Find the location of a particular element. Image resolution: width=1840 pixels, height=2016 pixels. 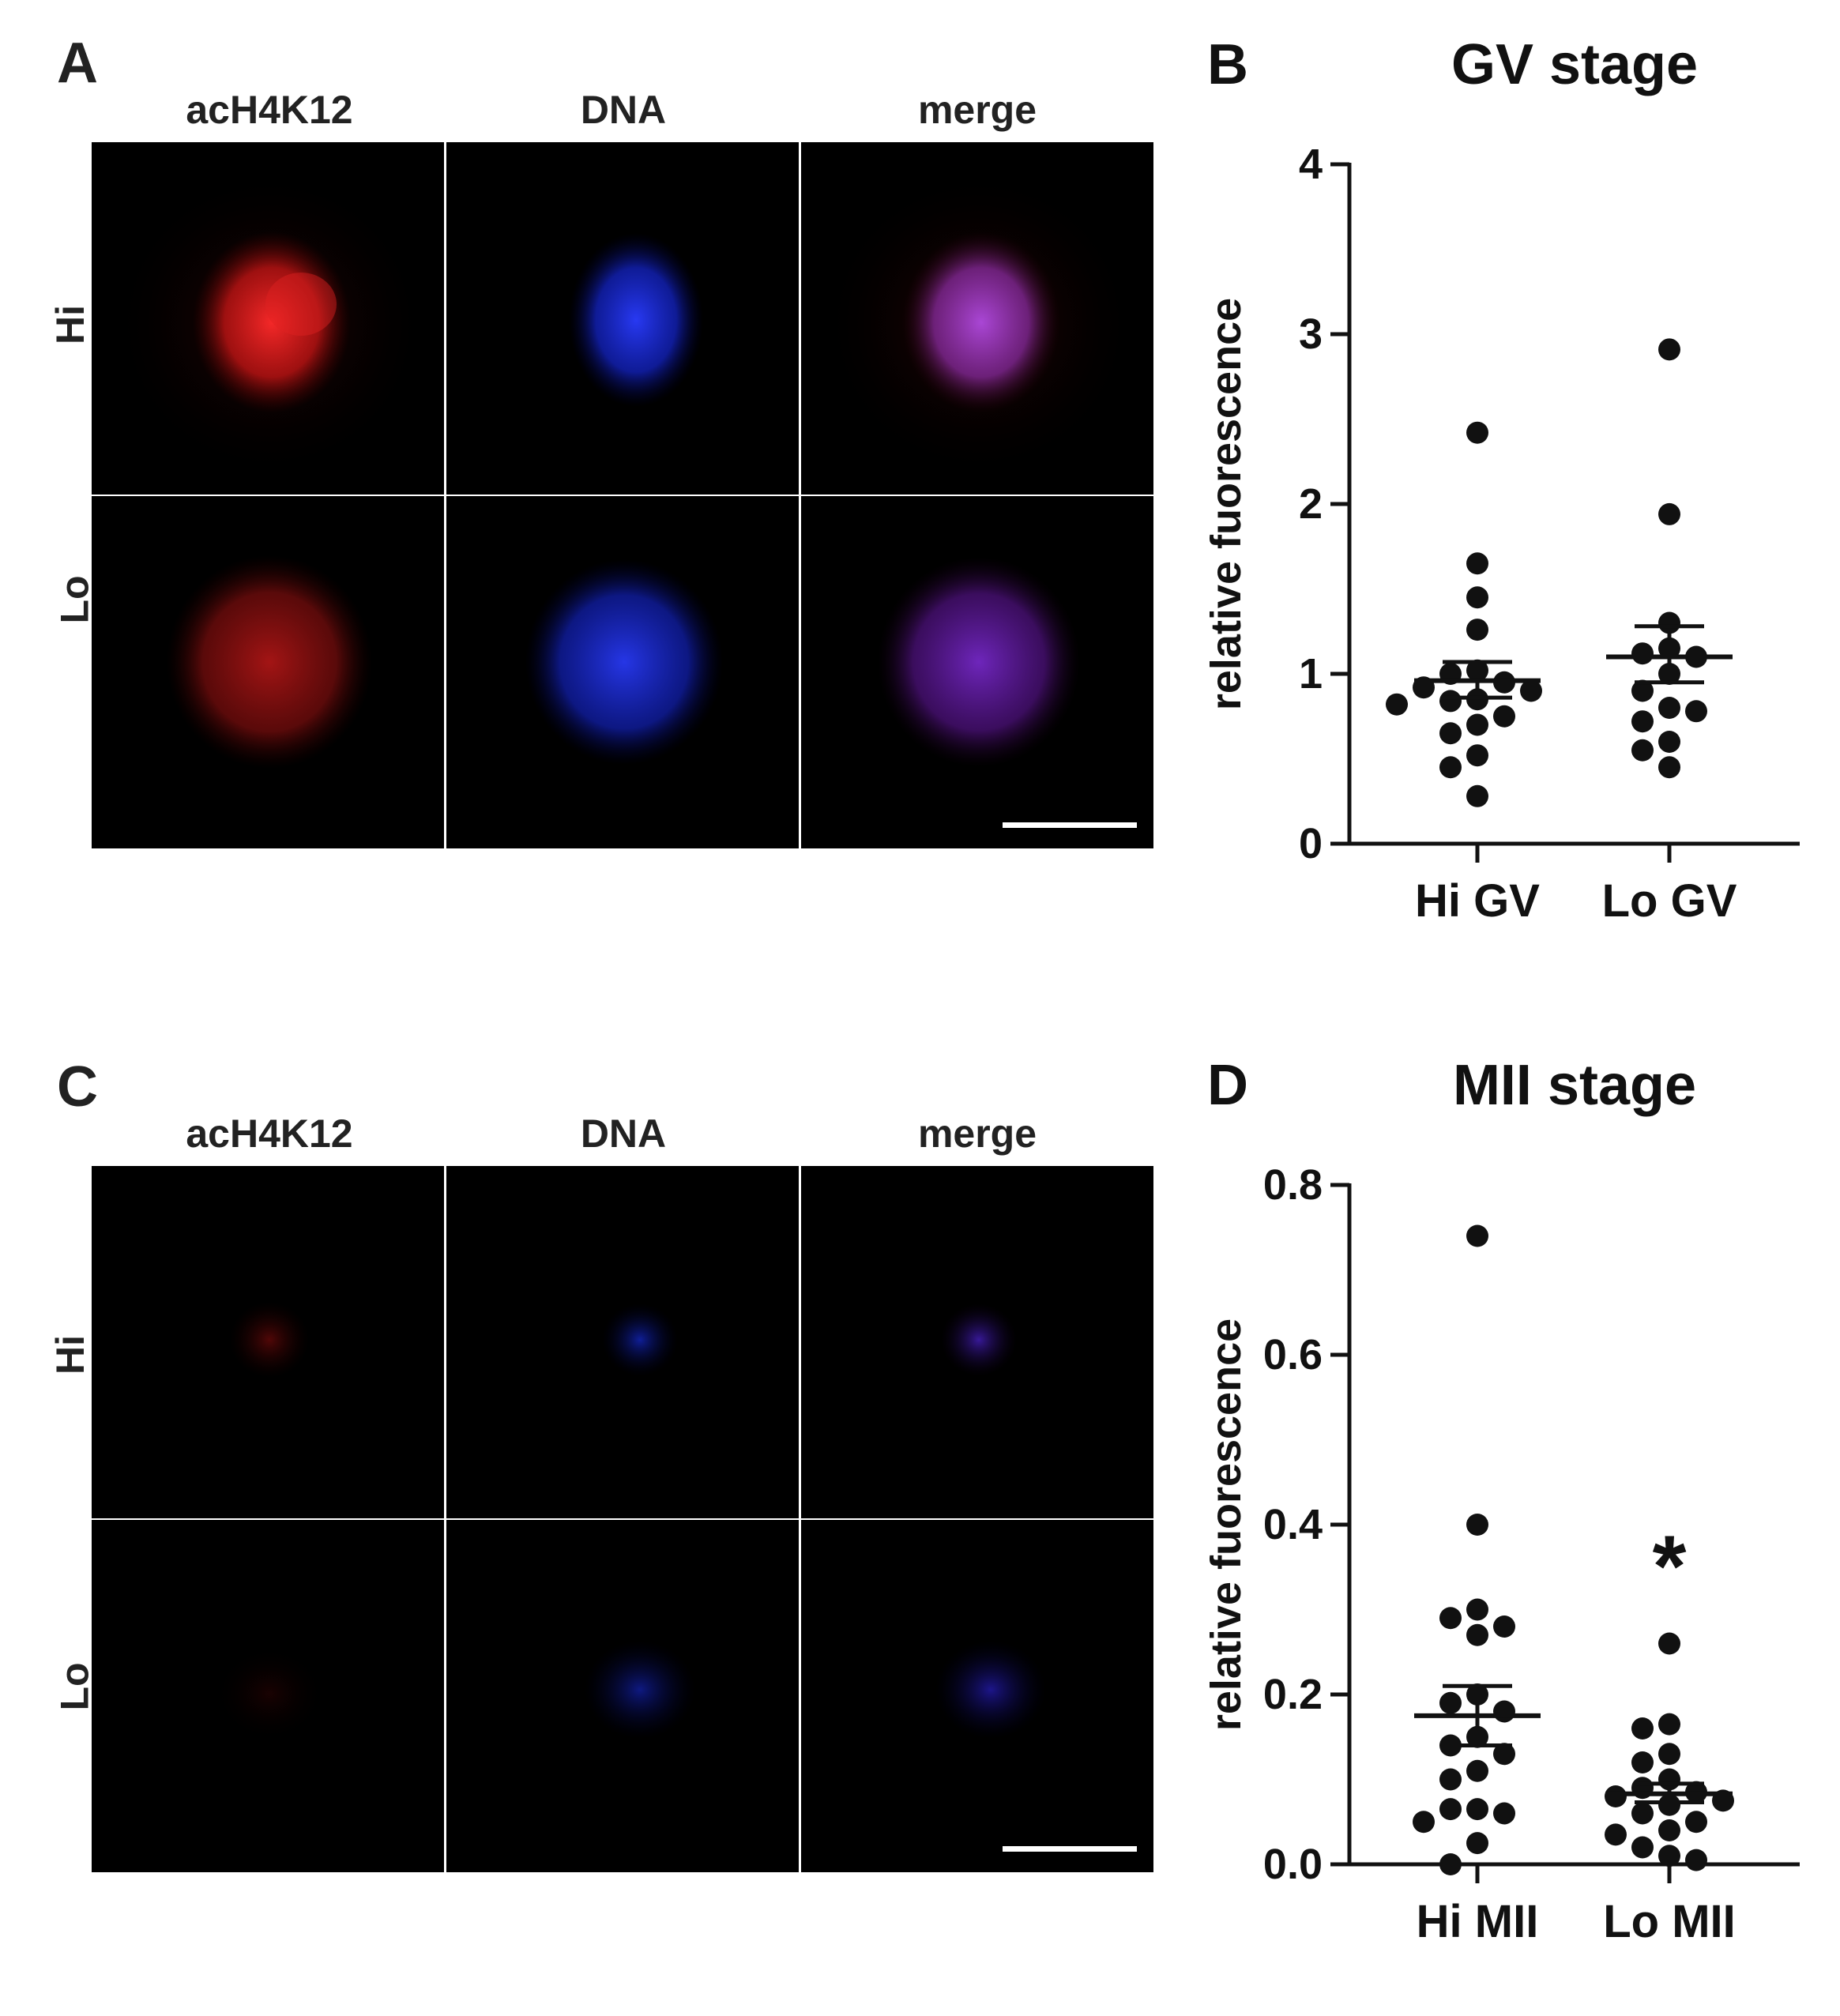

y-tick-label: 0.6 is located at coordinates (1293, 1354).